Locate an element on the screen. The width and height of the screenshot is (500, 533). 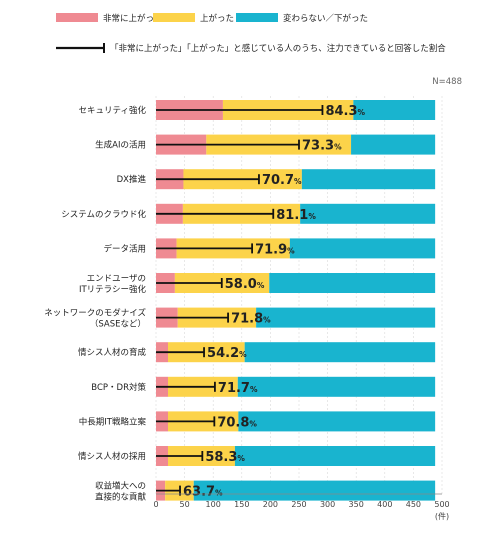
percent-label: 81.1% is located at coordinates (296, 215).